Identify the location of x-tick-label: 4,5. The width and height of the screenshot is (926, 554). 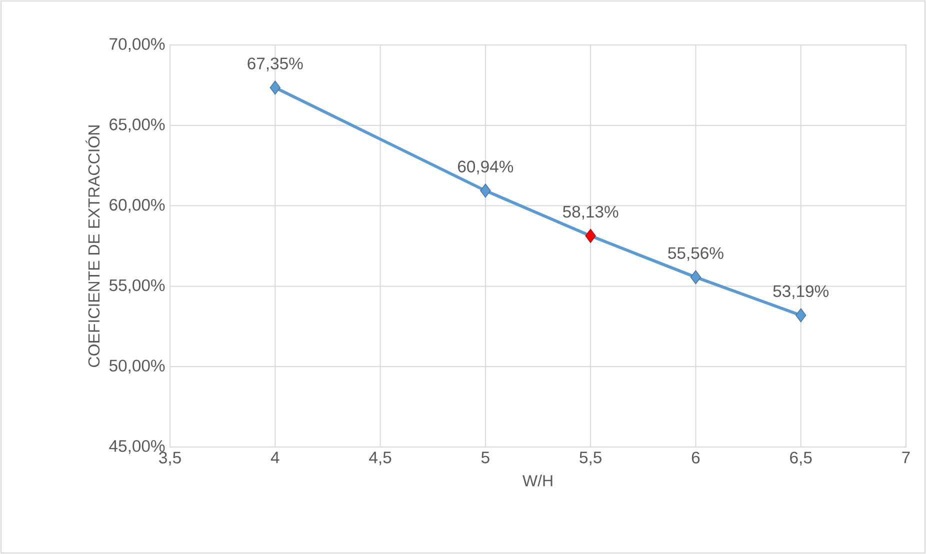
(380, 459).